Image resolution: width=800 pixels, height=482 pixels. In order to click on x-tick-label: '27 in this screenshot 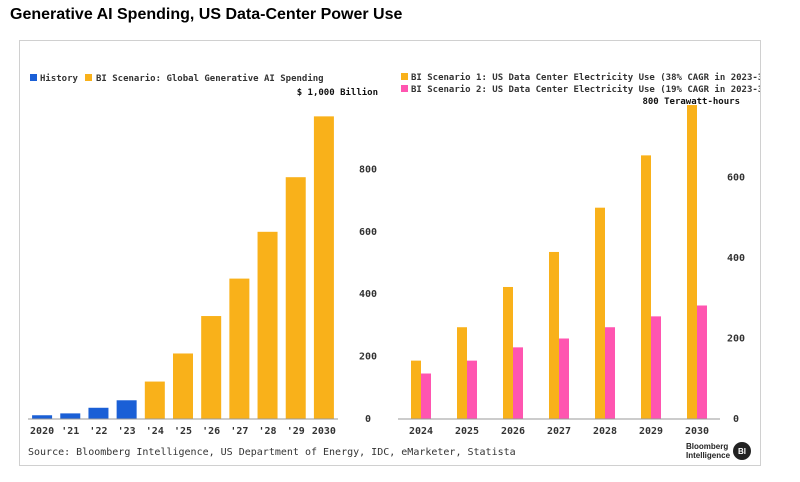, I will do `click(239, 431)`.